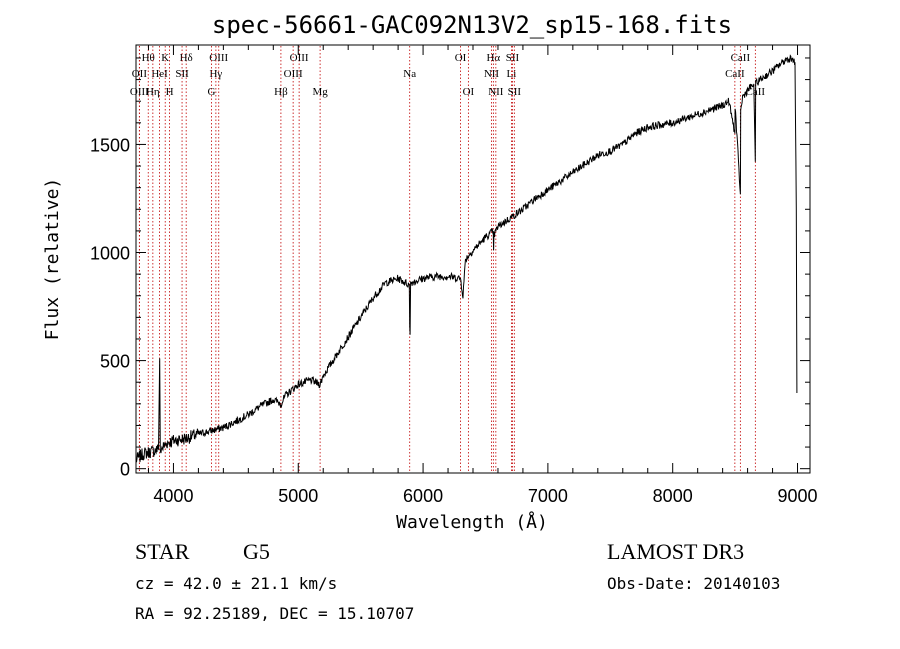  I want to click on line-label: Hθ, so click(148, 58).